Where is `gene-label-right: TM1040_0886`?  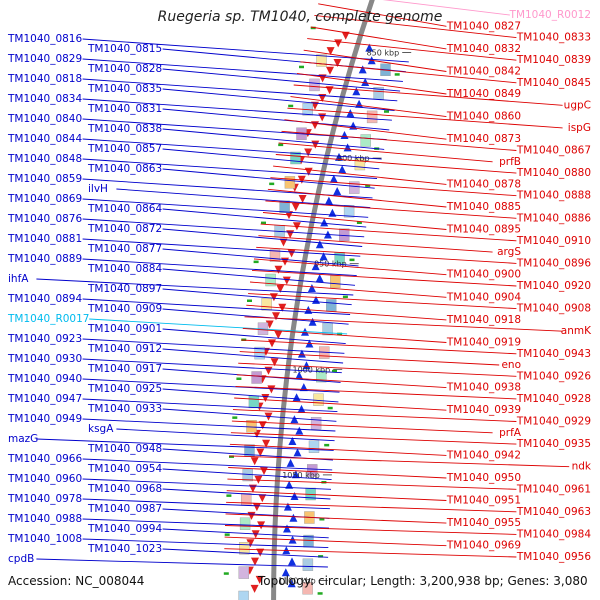 gene-label-right: TM1040_0886 is located at coordinates (553, 218).